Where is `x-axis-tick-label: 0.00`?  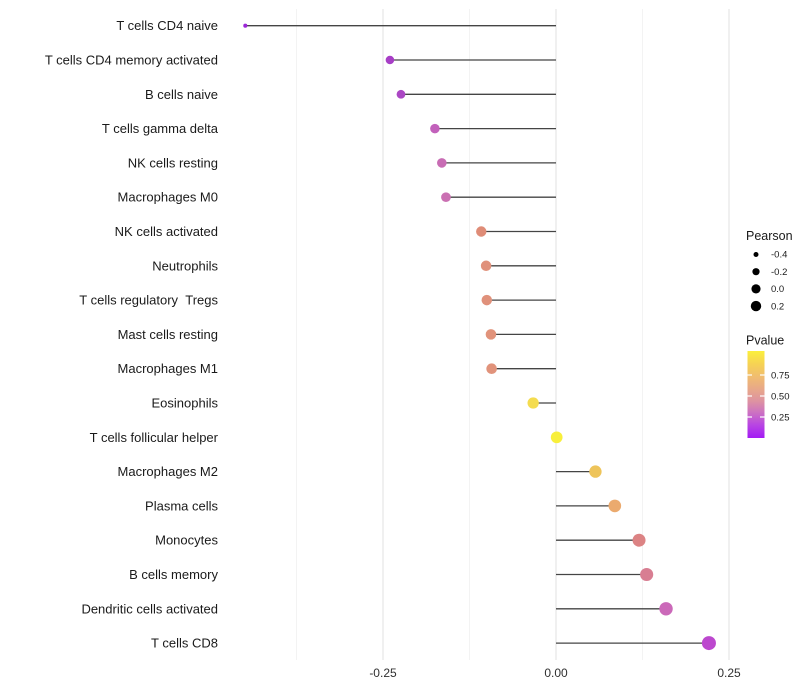 x-axis-tick-label: 0.00 is located at coordinates (556, 673).